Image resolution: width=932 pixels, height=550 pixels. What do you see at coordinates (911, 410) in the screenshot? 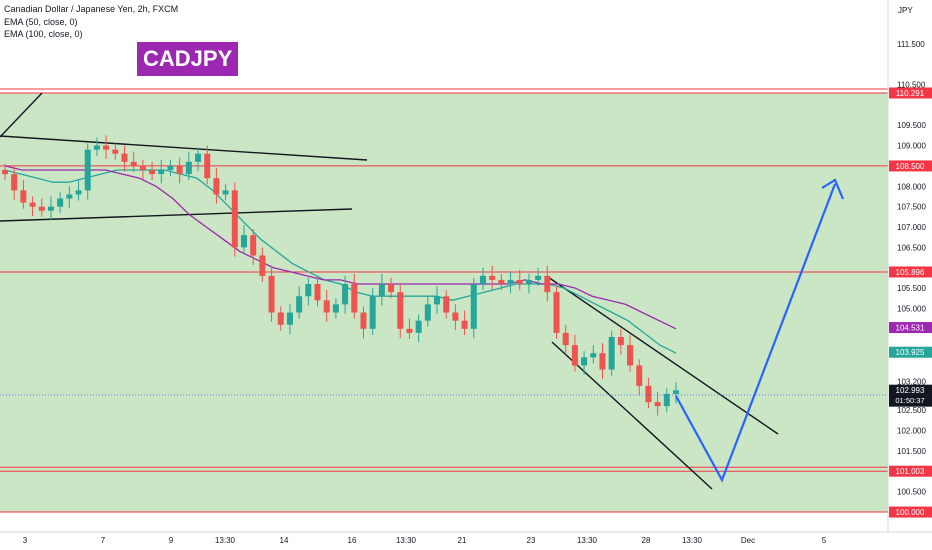
I see `price-tick-label: 102.500` at bounding box center [911, 410].